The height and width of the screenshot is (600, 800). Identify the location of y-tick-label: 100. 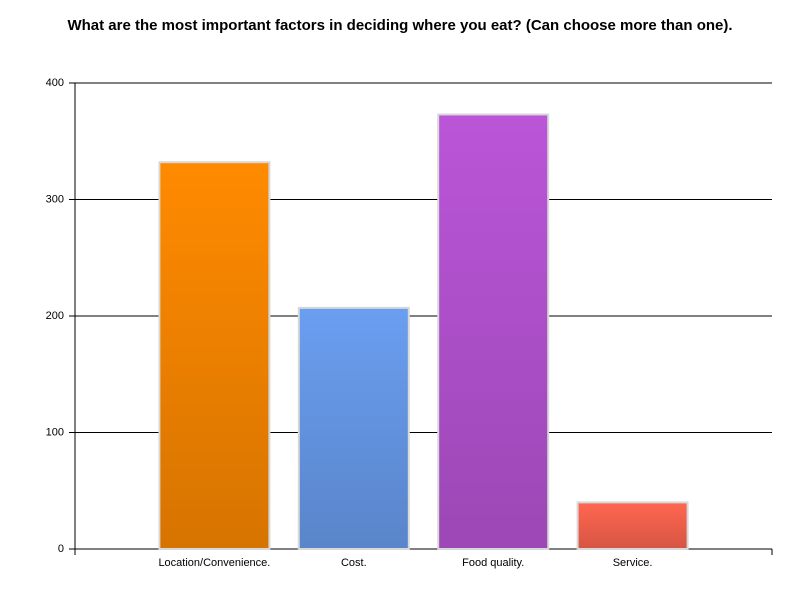
(55, 432).